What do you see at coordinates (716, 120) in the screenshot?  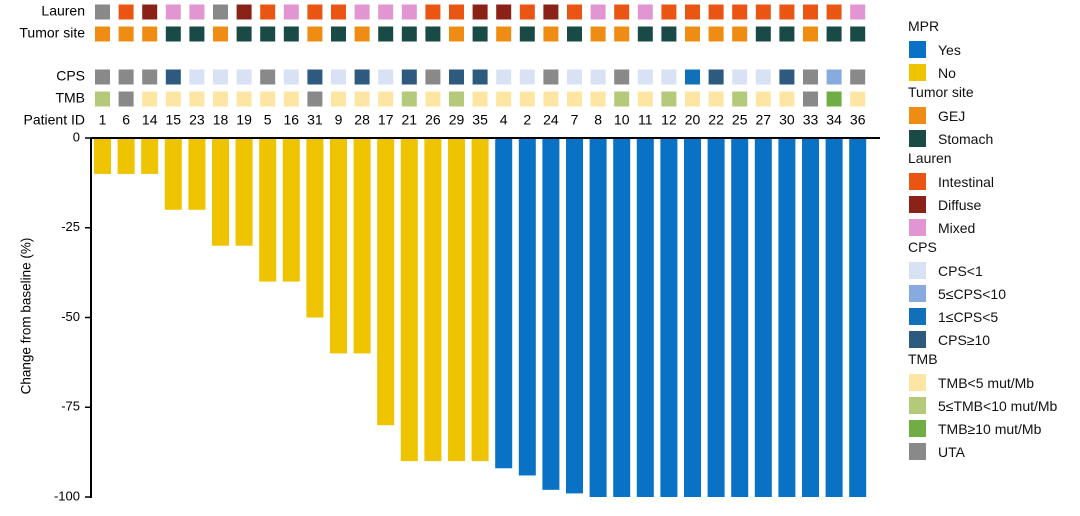 I see `patient-id-label: 22` at bounding box center [716, 120].